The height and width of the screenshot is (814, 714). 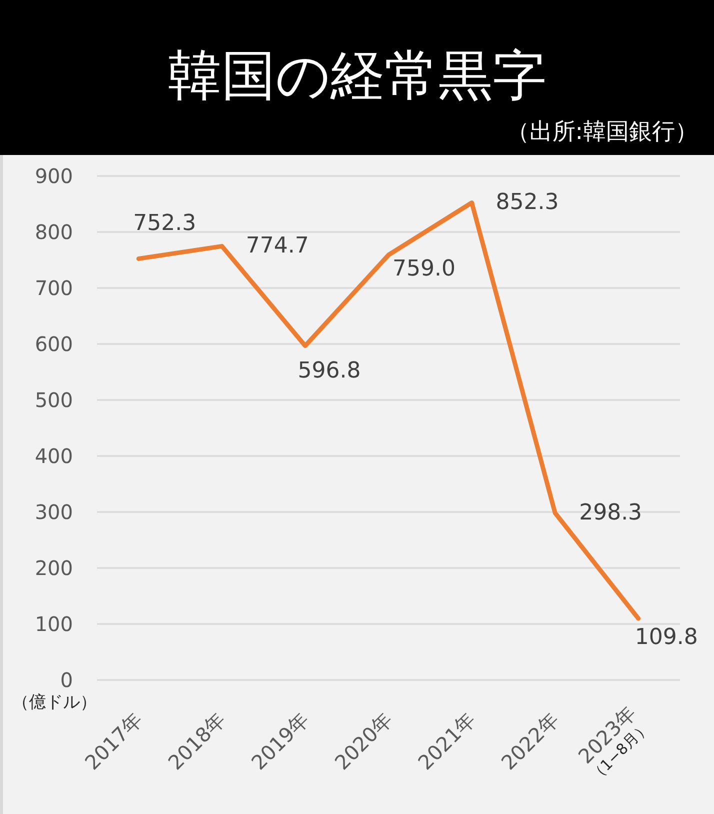 I want to click on y-tick-label: 400, so click(x=53, y=456).